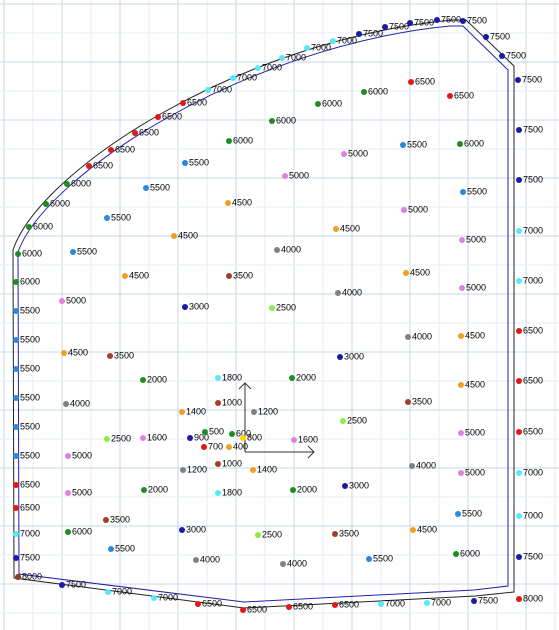 This screenshot has width=559, height=630. Describe the element at coordinates (216, 431) in the screenshot. I see `point-label: 500` at that location.